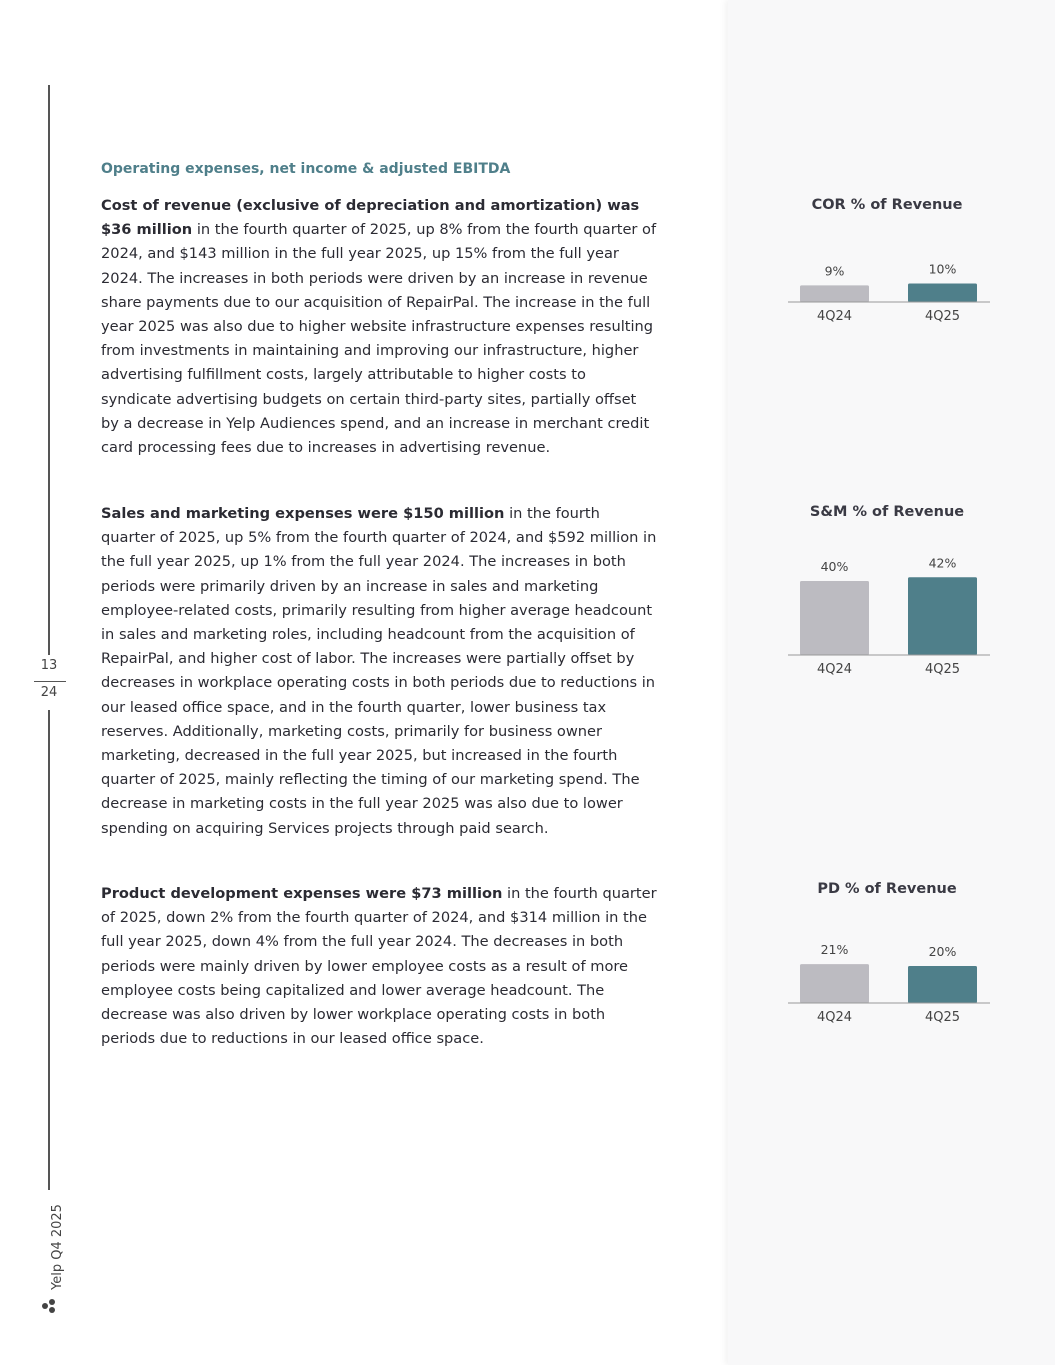  What do you see at coordinates (50, 681) in the screenshot?
I see `divider` at bounding box center [50, 681].